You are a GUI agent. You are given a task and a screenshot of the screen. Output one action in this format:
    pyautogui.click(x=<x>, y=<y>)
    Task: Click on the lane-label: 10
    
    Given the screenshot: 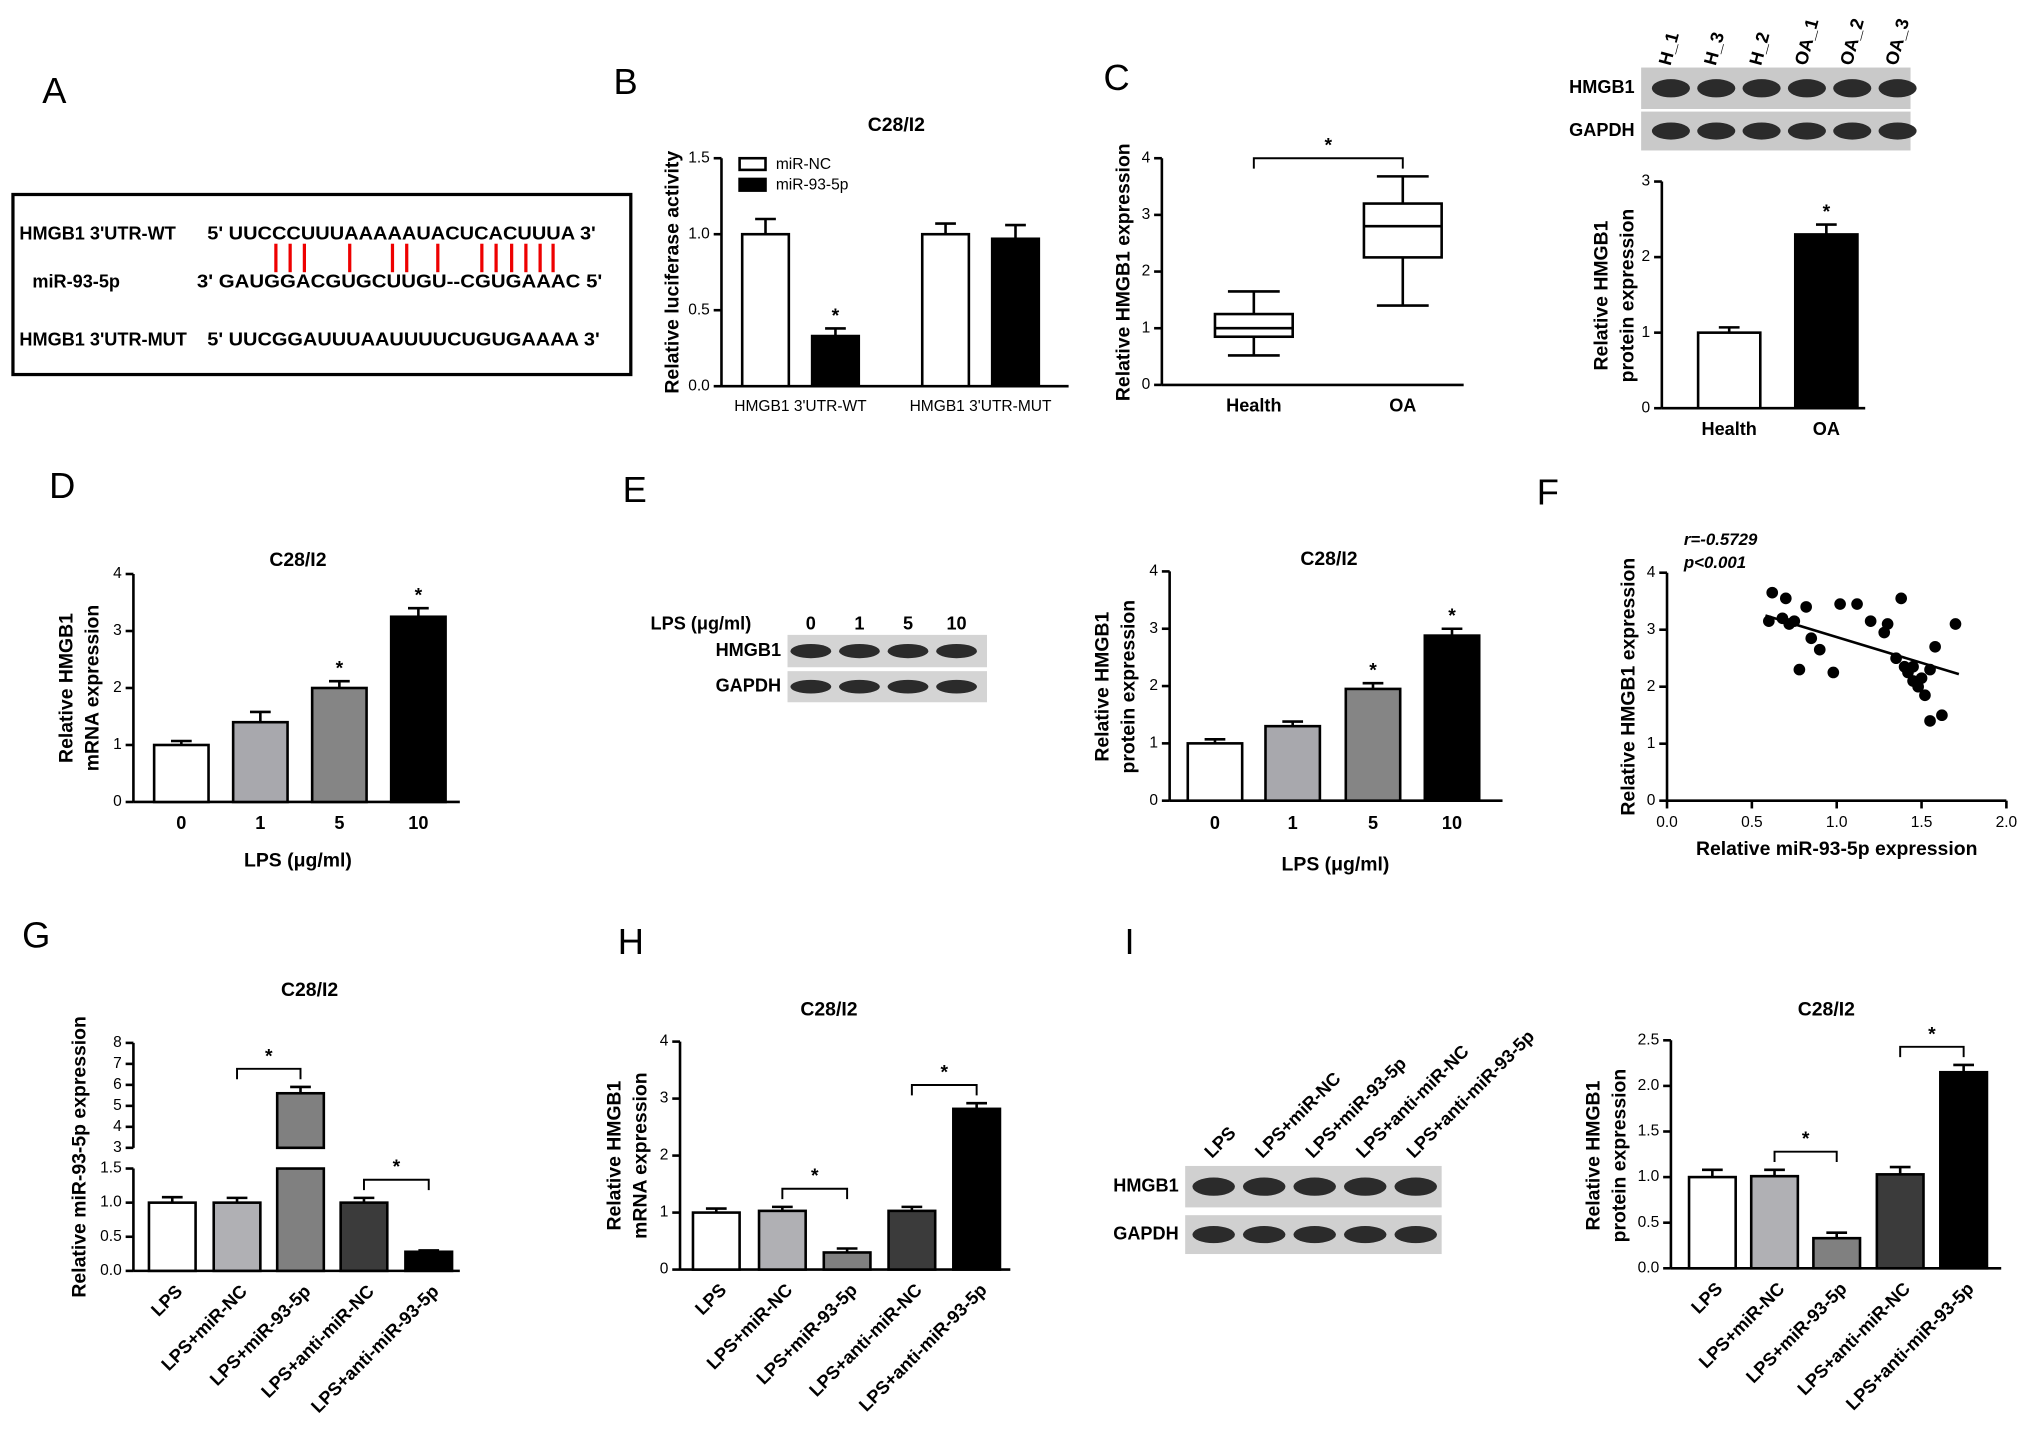 What is the action you would take?
    pyautogui.click(x=956, y=623)
    